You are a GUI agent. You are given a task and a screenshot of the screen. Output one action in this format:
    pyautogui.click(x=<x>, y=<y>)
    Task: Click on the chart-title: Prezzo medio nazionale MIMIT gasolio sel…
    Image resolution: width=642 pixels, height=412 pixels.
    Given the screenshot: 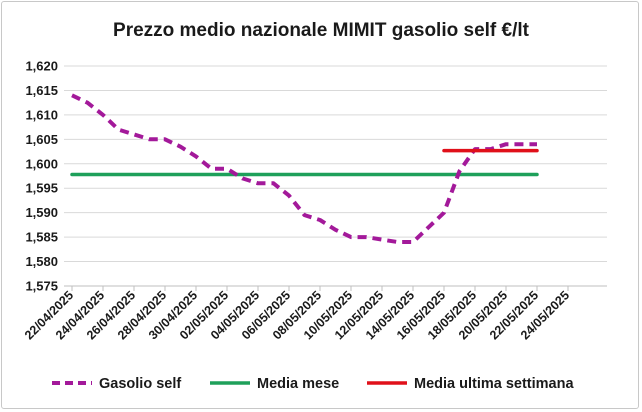 What is the action you would take?
    pyautogui.click(x=321, y=30)
    